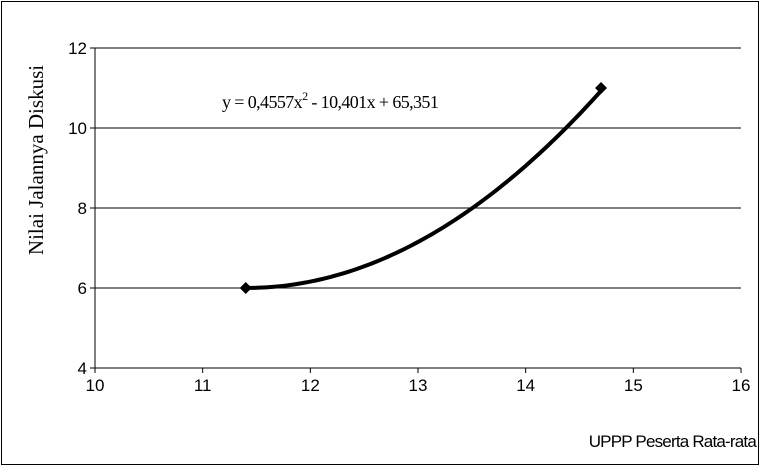  Describe the element at coordinates (82, 288) in the screenshot. I see `y-tick-label: 6` at that location.